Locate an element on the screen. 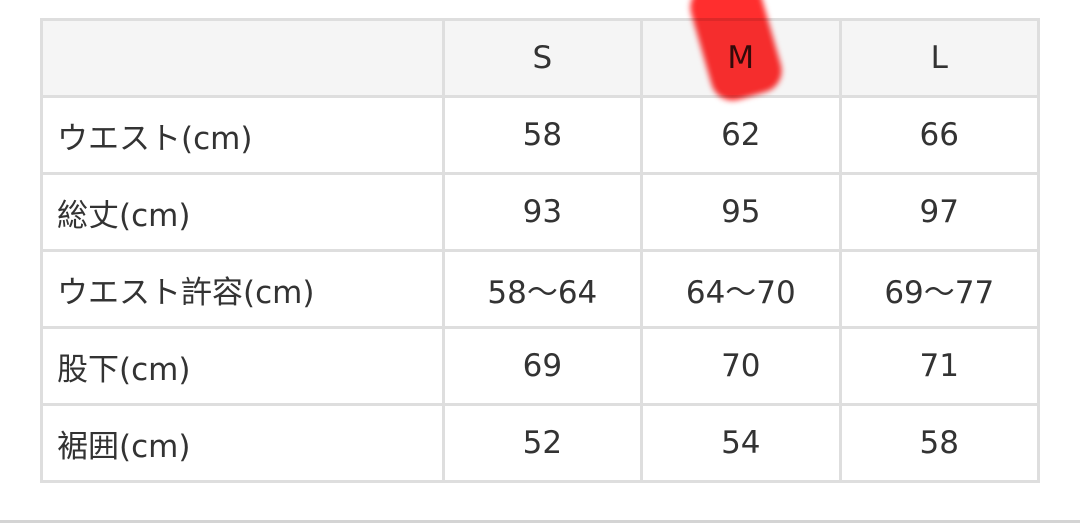 This screenshot has width=1080, height=525. row-label: 裾囲(cm) is located at coordinates (242, 443).